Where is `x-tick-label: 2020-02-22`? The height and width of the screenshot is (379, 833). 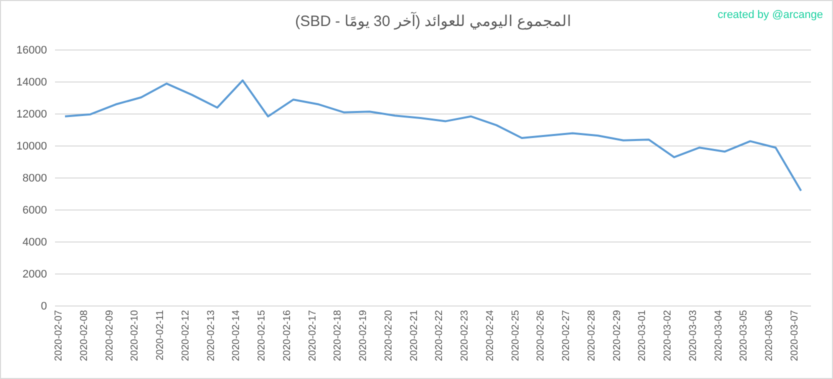 x-tick-label: 2020-02-22 is located at coordinates (440, 336).